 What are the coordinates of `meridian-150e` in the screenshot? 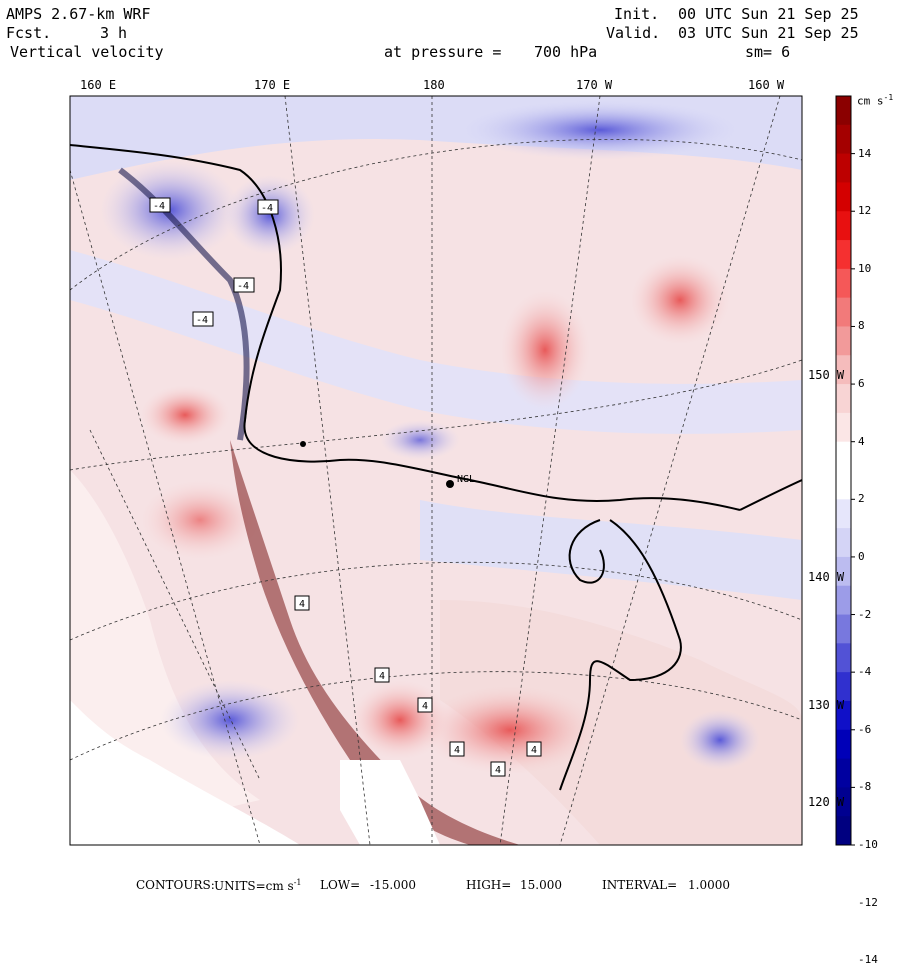 It's located at (175, 605).